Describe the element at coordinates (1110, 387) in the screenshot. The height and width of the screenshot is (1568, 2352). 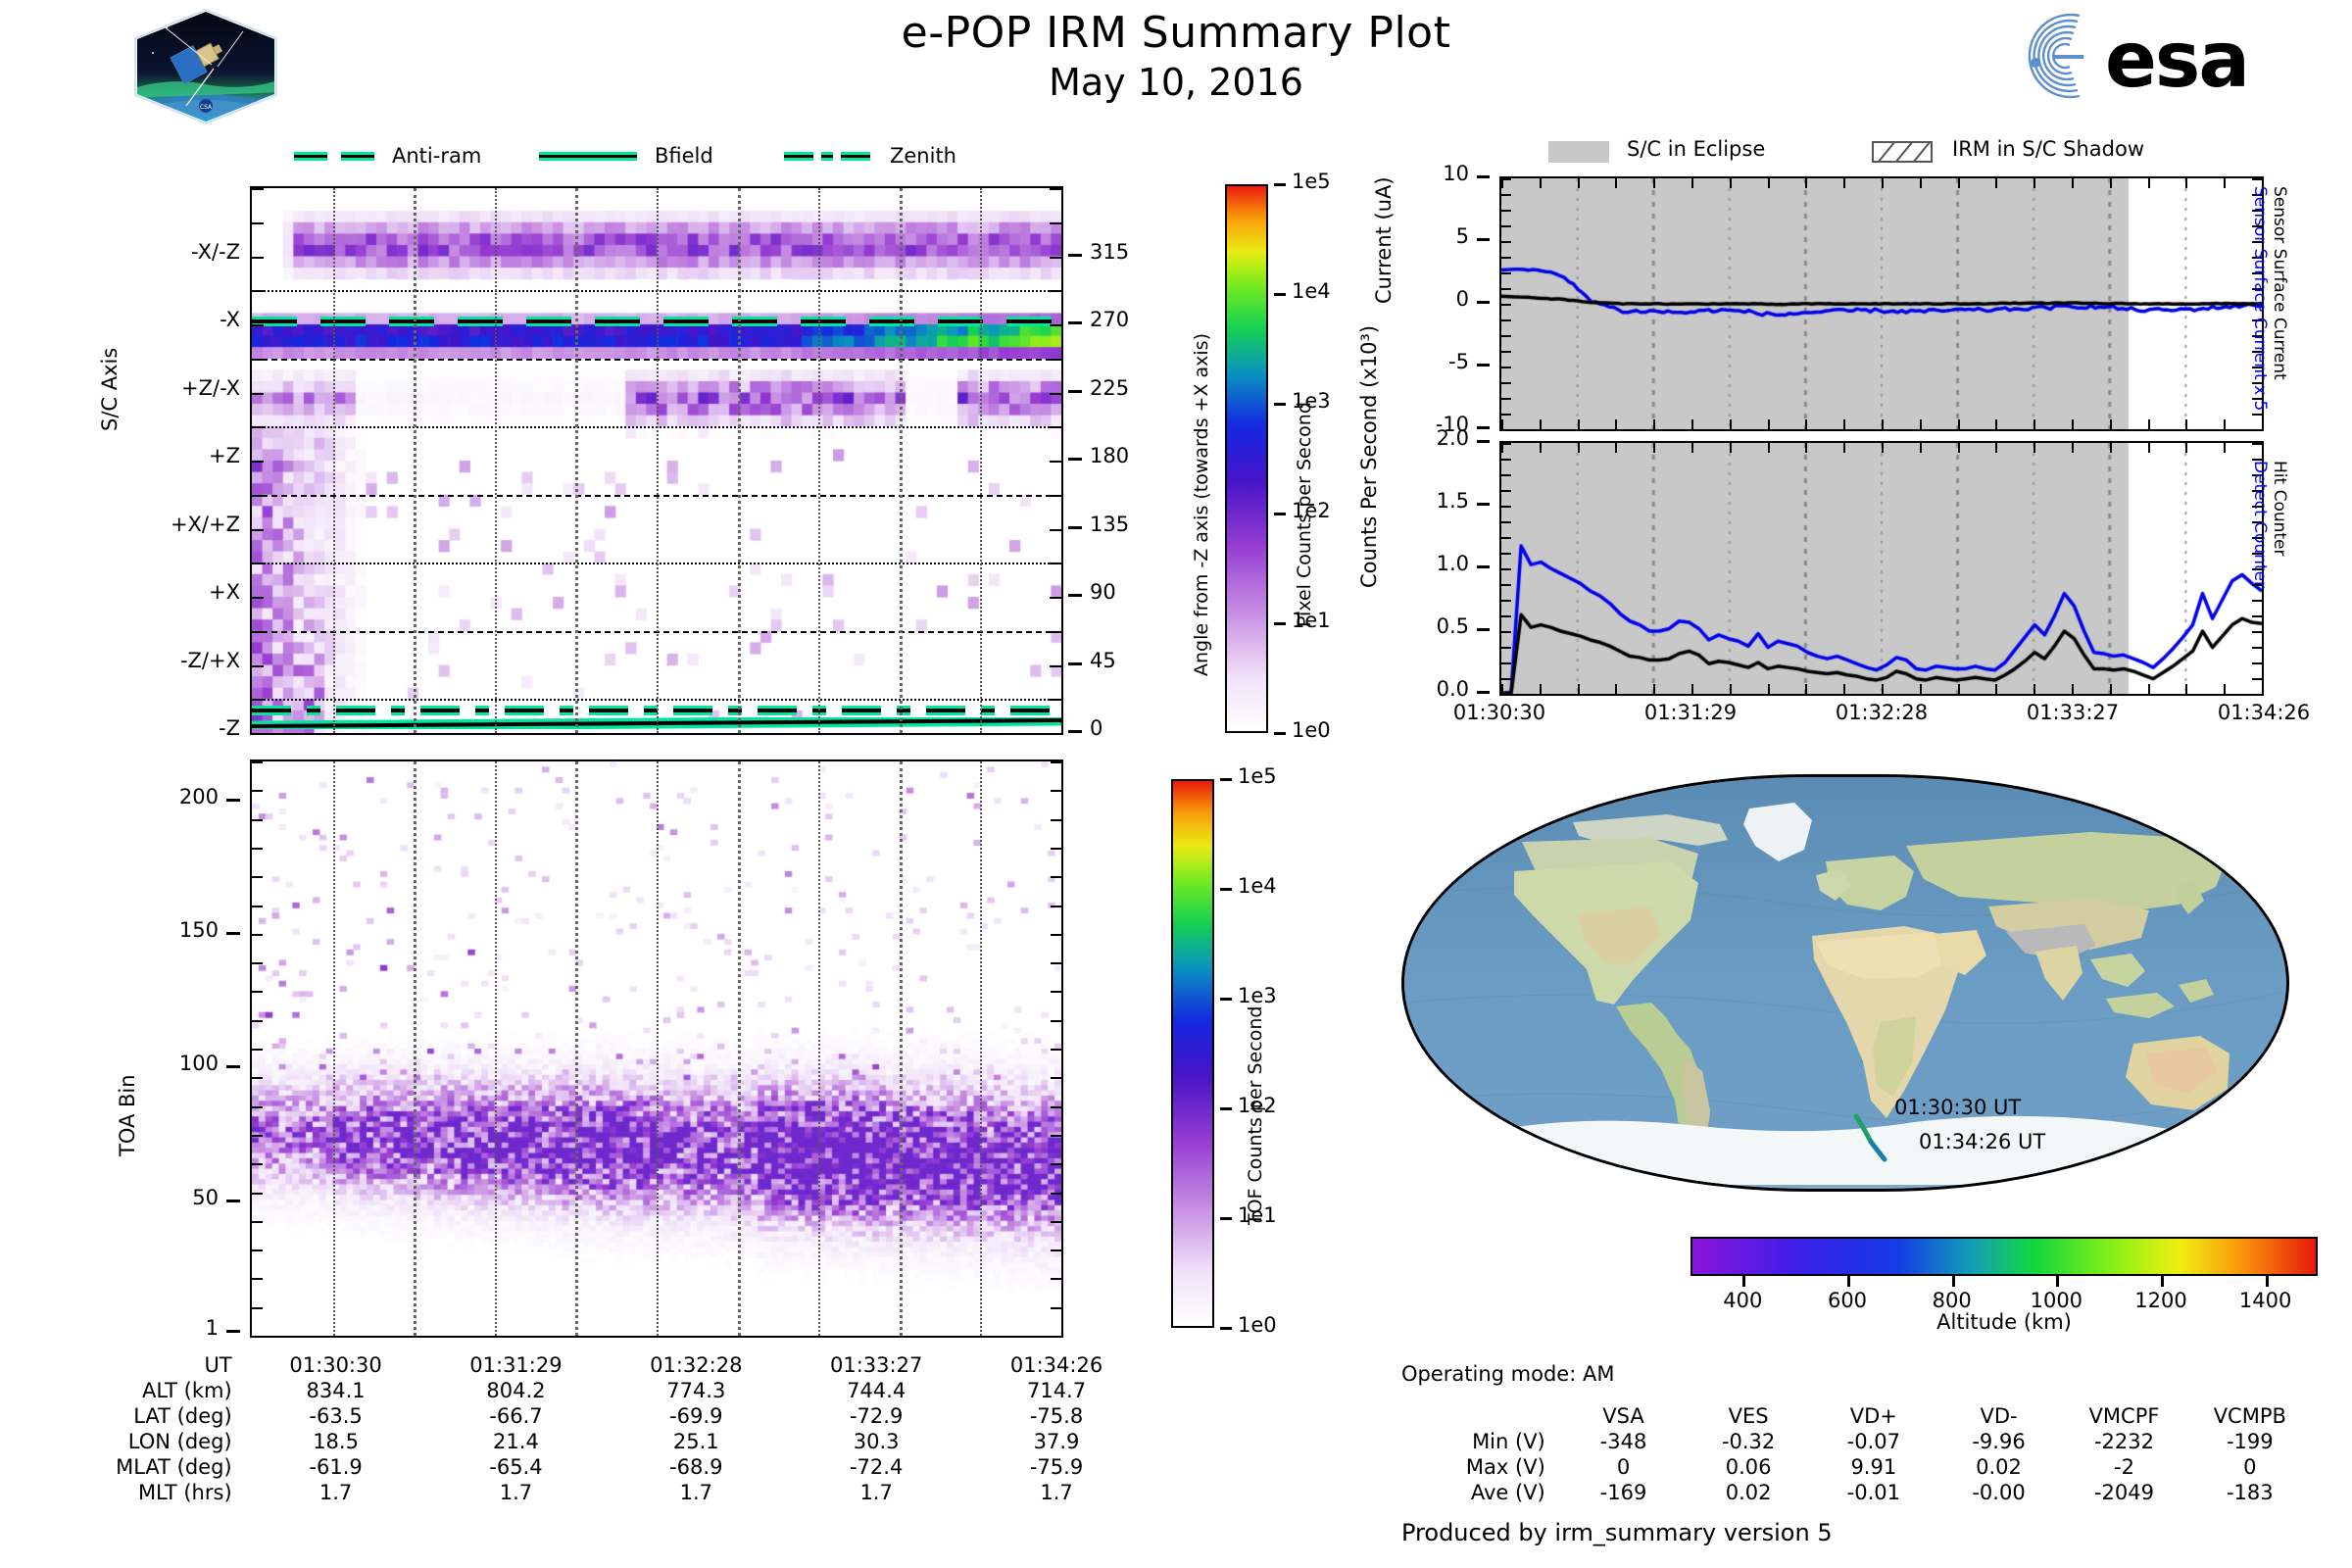
I see `angle-degree-tick: 225` at that location.